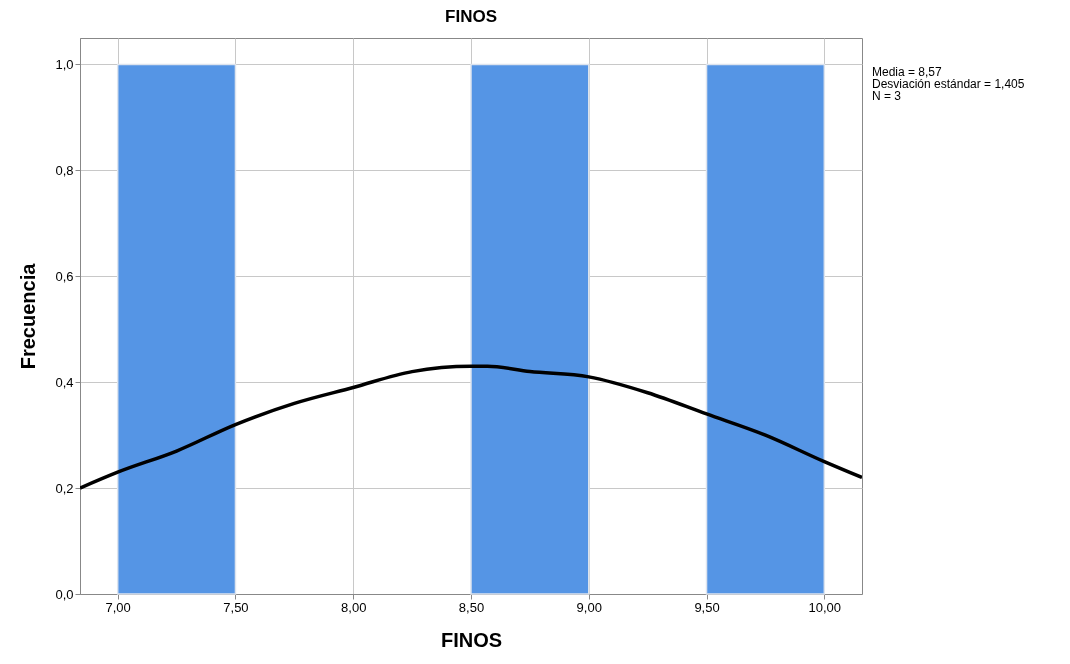 Image resolution: width=1070 pixels, height=664 pixels. I want to click on x-tick-label: 7,50, so click(236, 607).